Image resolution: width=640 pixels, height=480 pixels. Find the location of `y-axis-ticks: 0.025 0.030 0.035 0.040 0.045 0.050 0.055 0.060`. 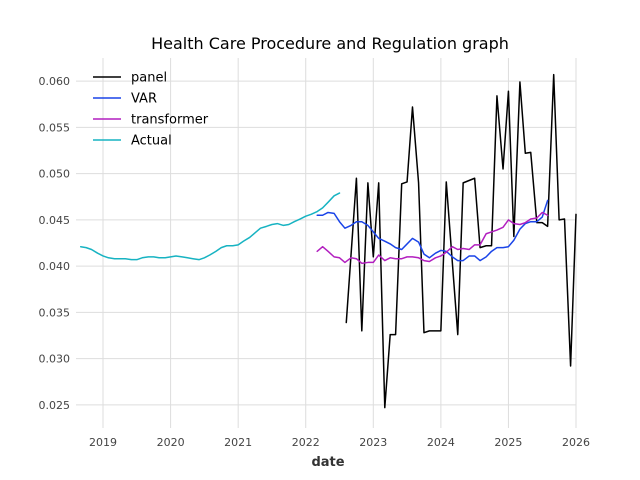

y-axis-ticks: 0.025 0.030 0.035 0.040 0.045 0.050 0.055 0.060 is located at coordinates (55, 243).